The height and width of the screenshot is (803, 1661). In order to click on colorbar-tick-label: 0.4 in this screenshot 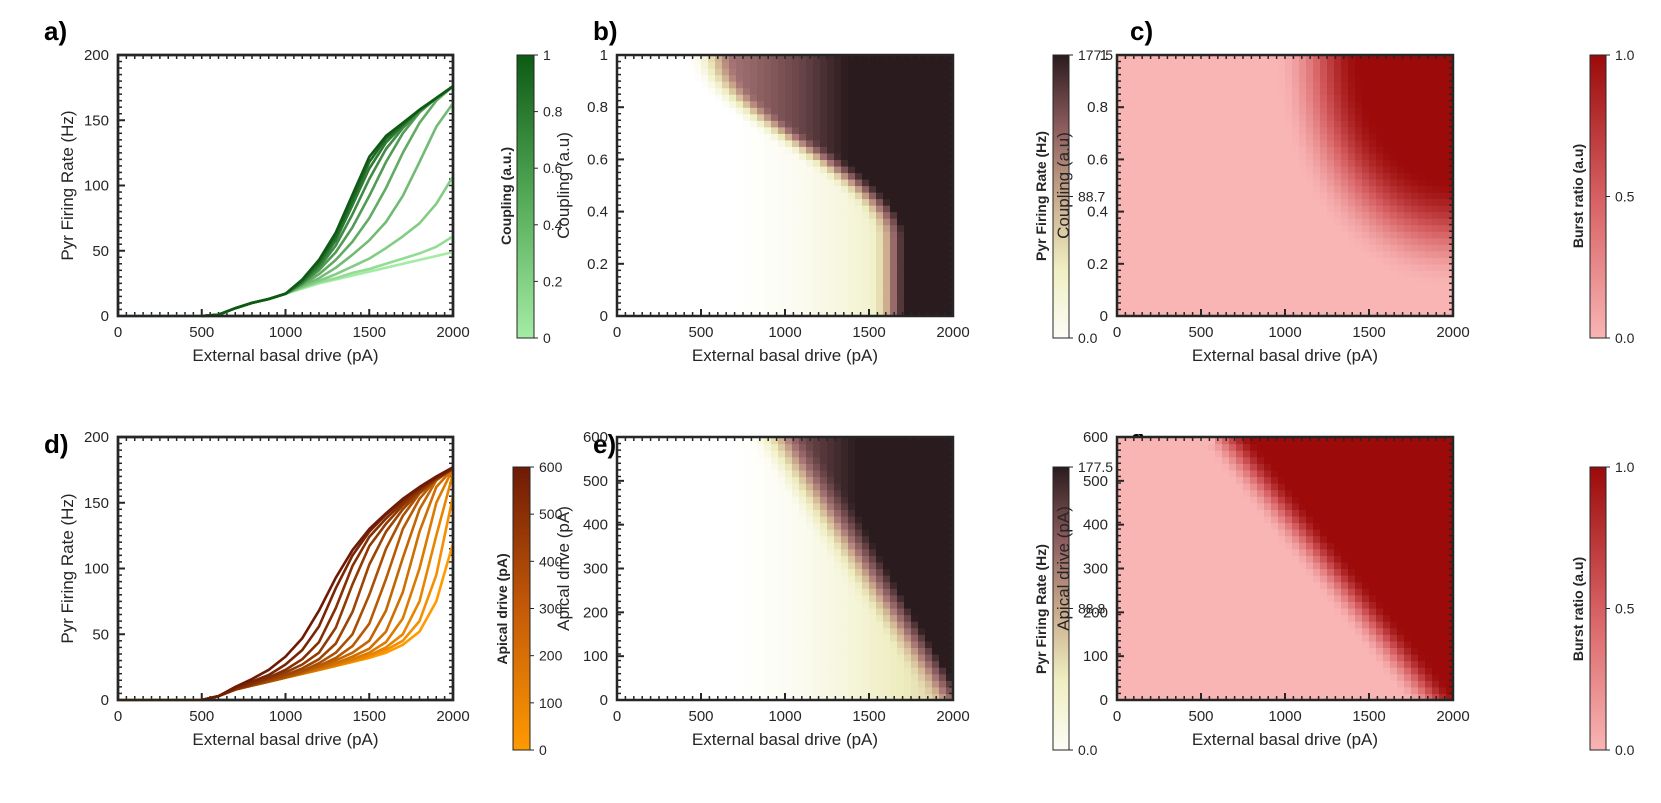, I will do `click(553, 225)`.